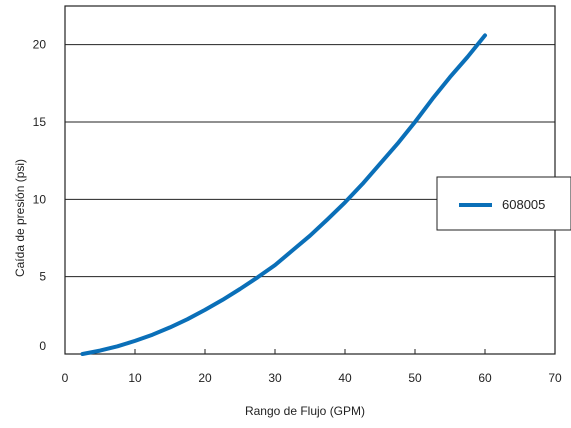 The width and height of the screenshot is (571, 428). Describe the element at coordinates (40, 45) in the screenshot. I see `y-tick-label-20: 20` at that location.